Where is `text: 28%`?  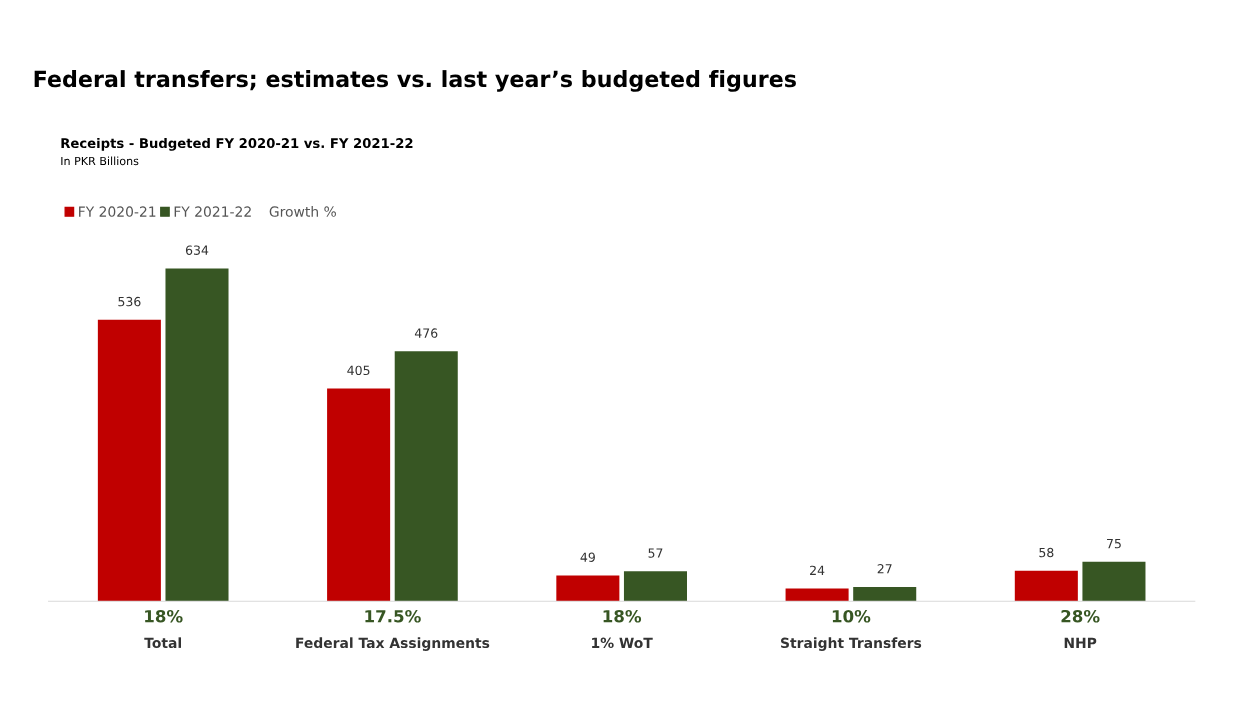
text: 28% is located at coordinates (1080, 616).